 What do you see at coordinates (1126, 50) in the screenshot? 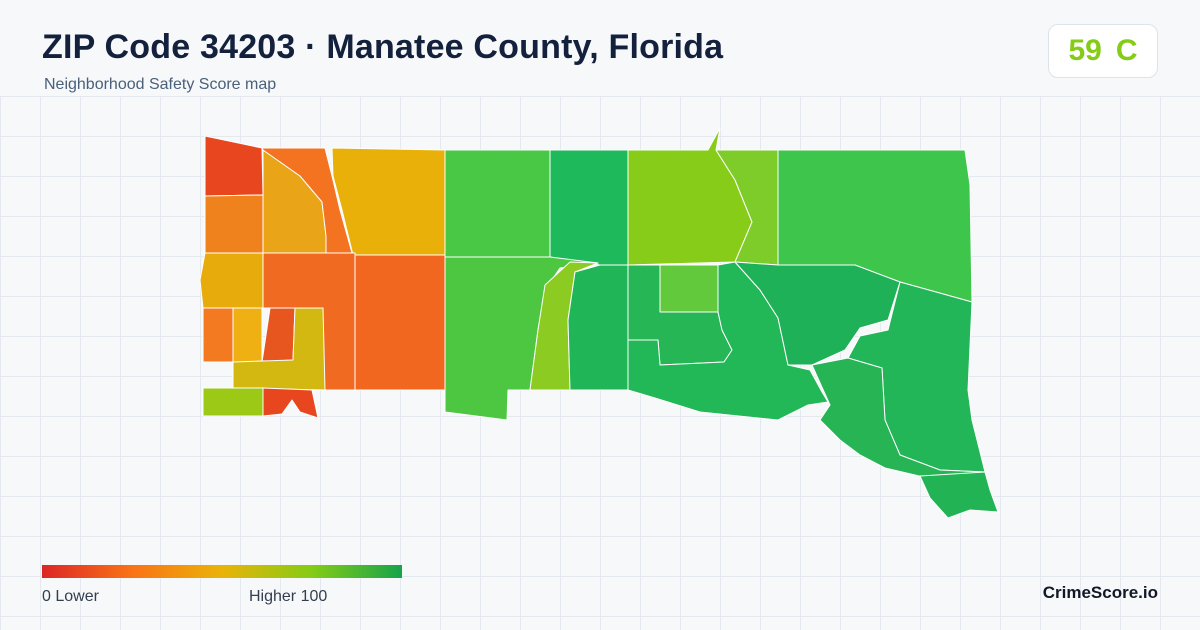
I see `safety-score-grade: C` at bounding box center [1126, 50].